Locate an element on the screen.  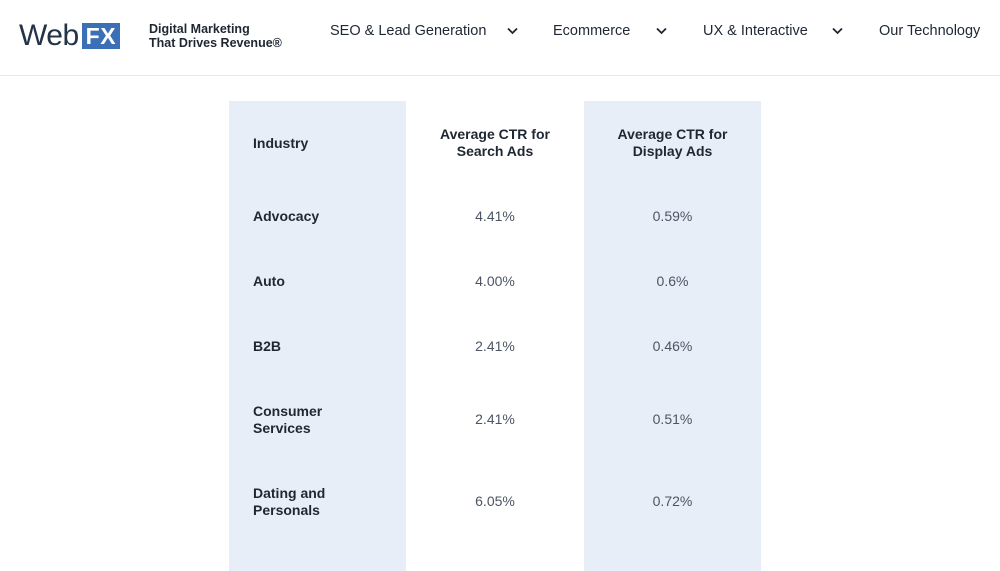
industry-line: Consumer is located at coordinates (288, 411).